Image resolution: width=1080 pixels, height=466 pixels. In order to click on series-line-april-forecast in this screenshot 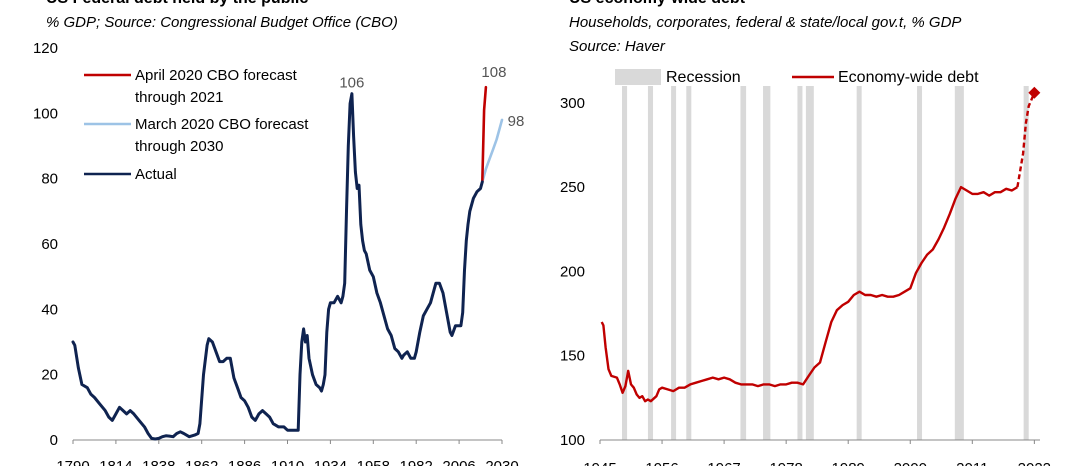, I will do `click(484, 134)`.